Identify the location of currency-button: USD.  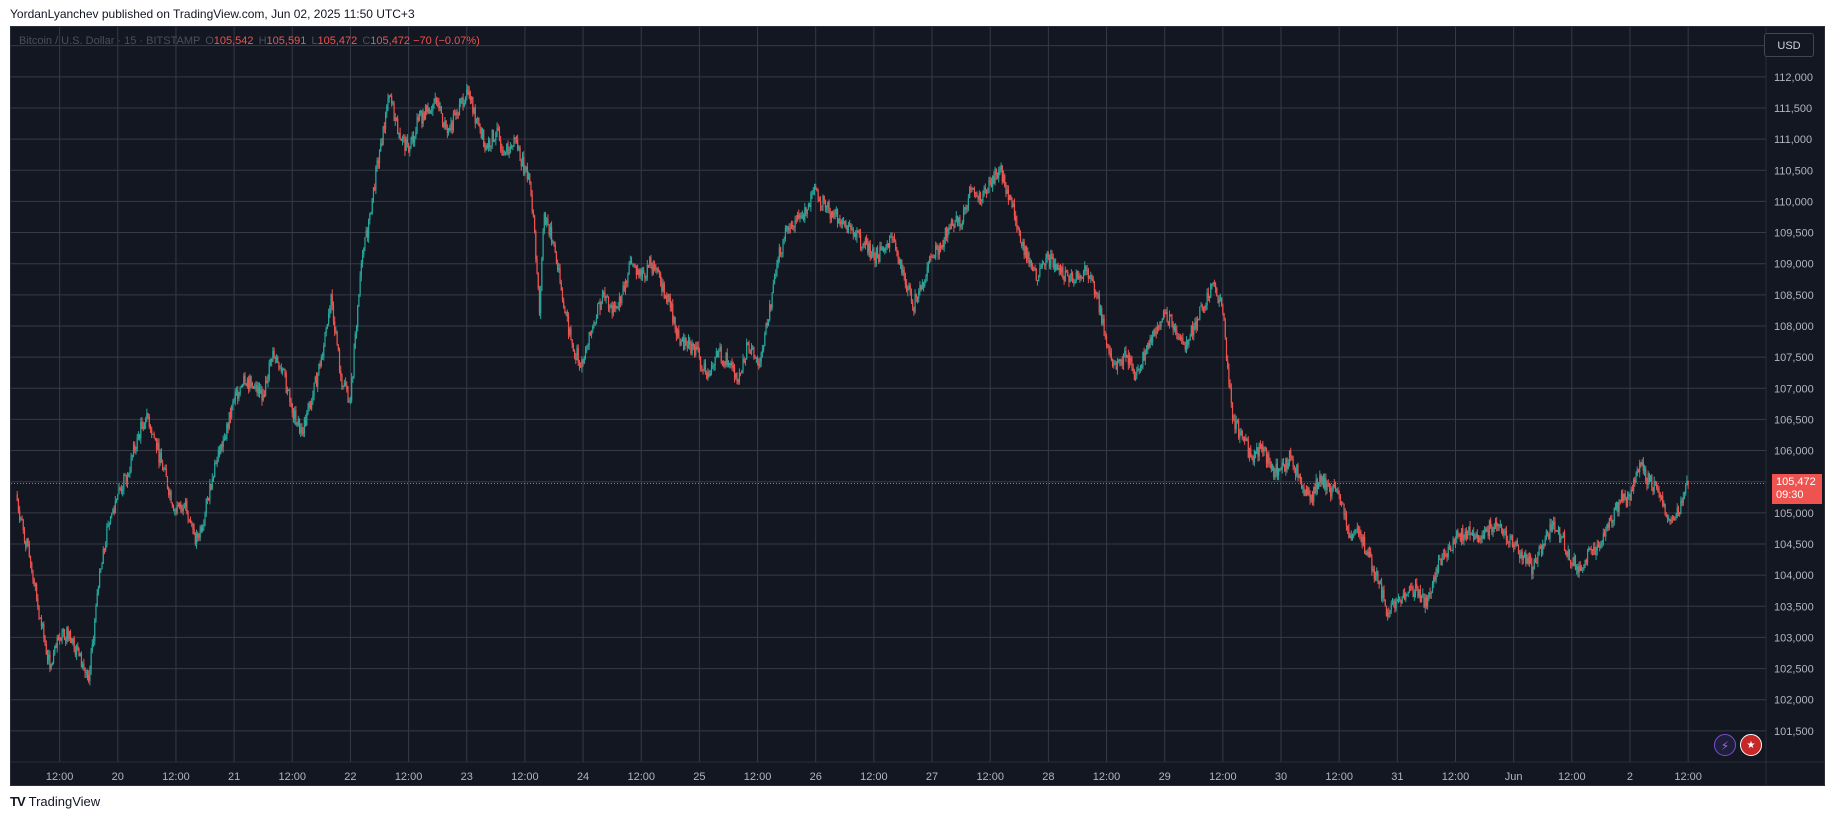
(1789, 45).